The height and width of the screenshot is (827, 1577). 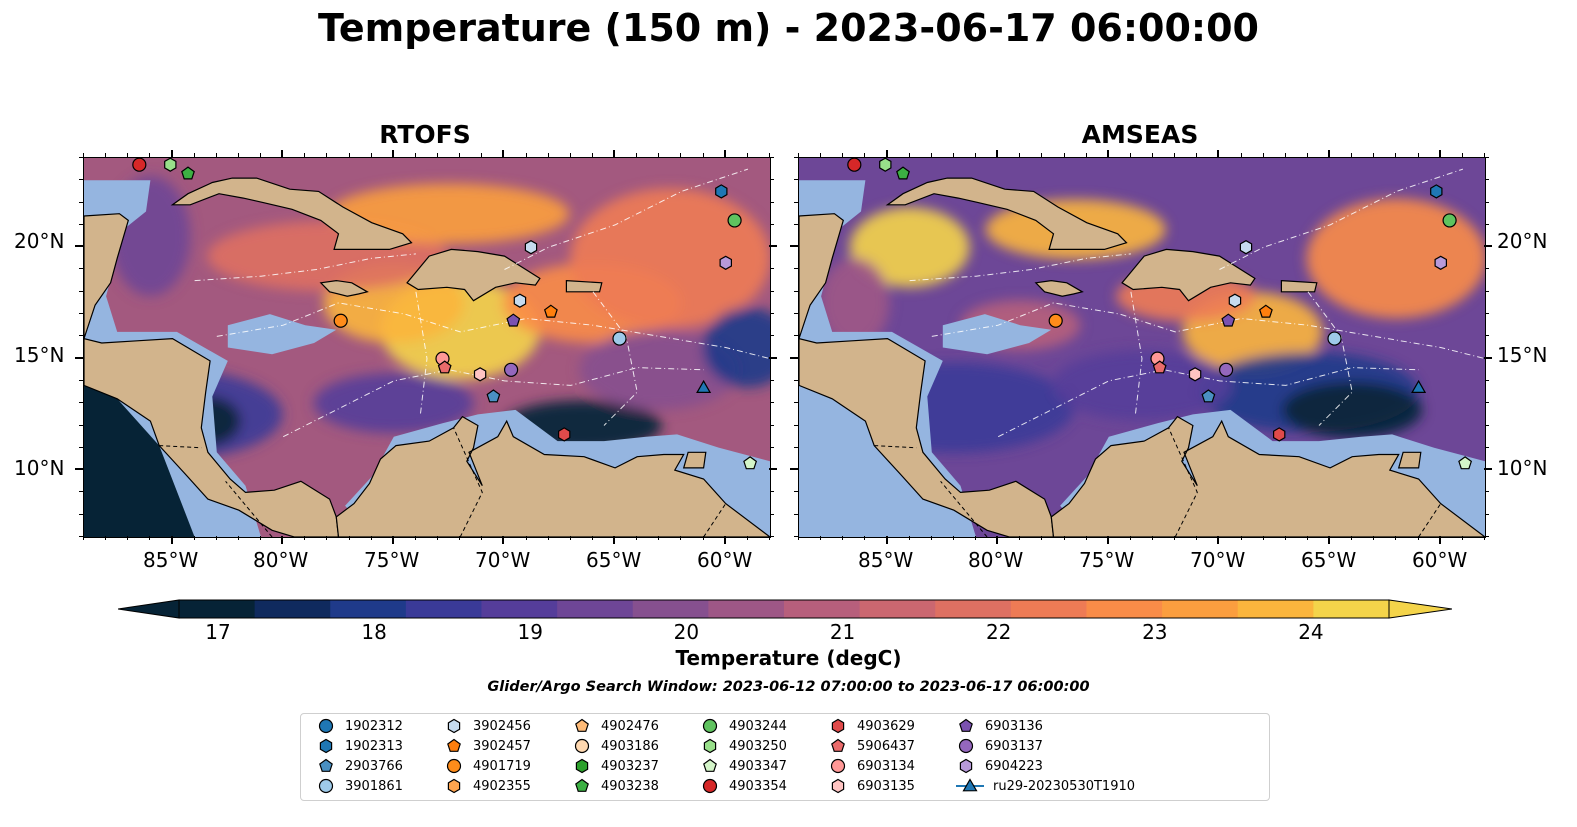 What do you see at coordinates (630, 746) in the screenshot?
I see `legend-label: 4903186` at bounding box center [630, 746].